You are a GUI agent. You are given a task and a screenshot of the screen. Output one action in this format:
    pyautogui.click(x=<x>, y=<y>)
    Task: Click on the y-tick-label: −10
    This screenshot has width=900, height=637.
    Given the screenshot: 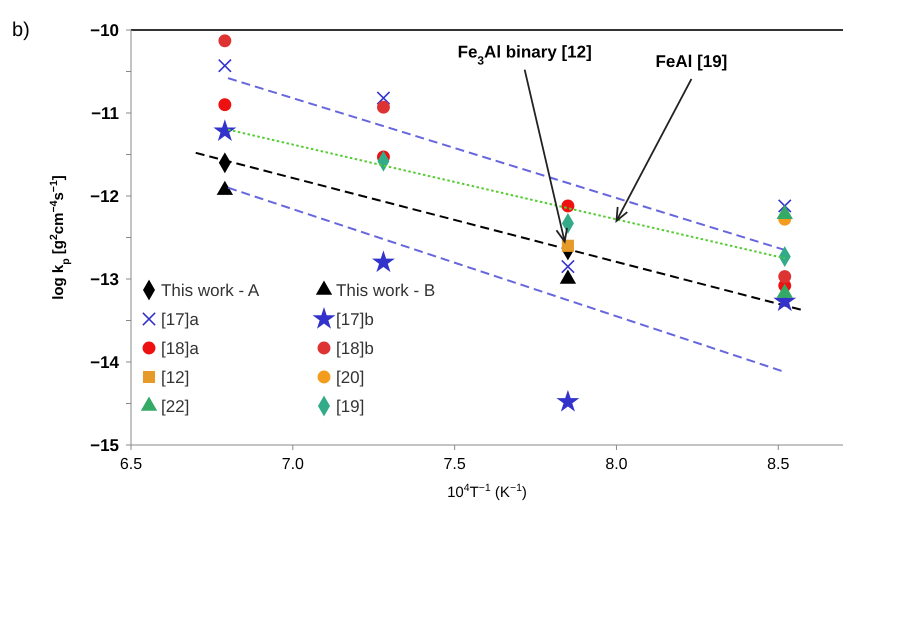 What is the action you would take?
    pyautogui.click(x=104, y=30)
    